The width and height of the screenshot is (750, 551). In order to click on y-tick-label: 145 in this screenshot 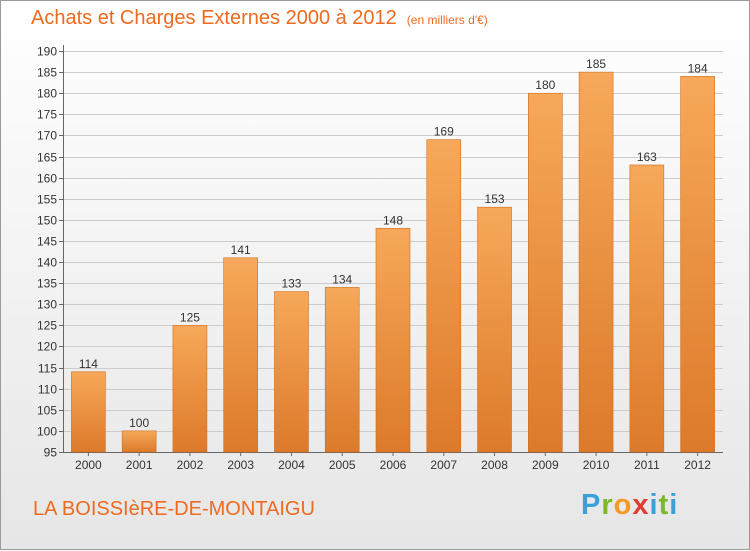, I will do `click(47, 242)`.